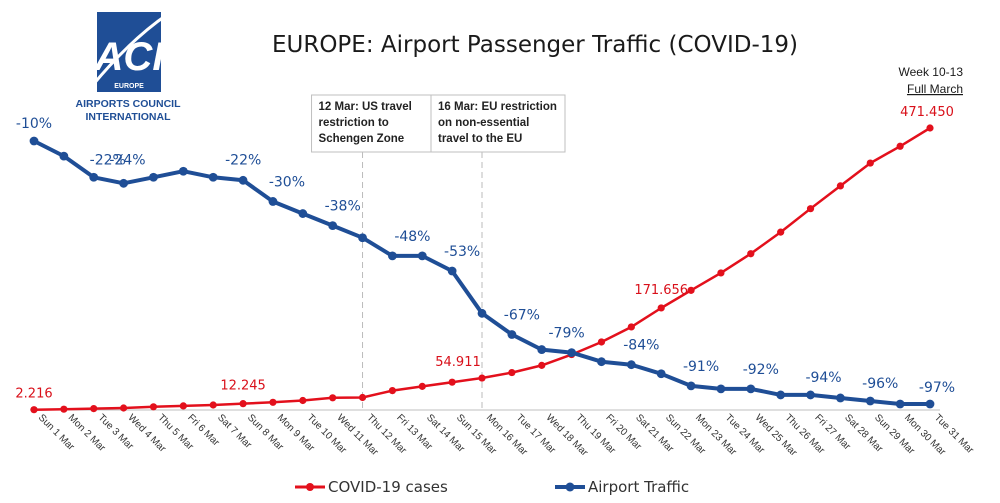 Image resolution: width=1000 pixels, height=503 pixels. What do you see at coordinates (33, 394) in the screenshot?
I see `covid-data-label: 2.216` at bounding box center [33, 394].